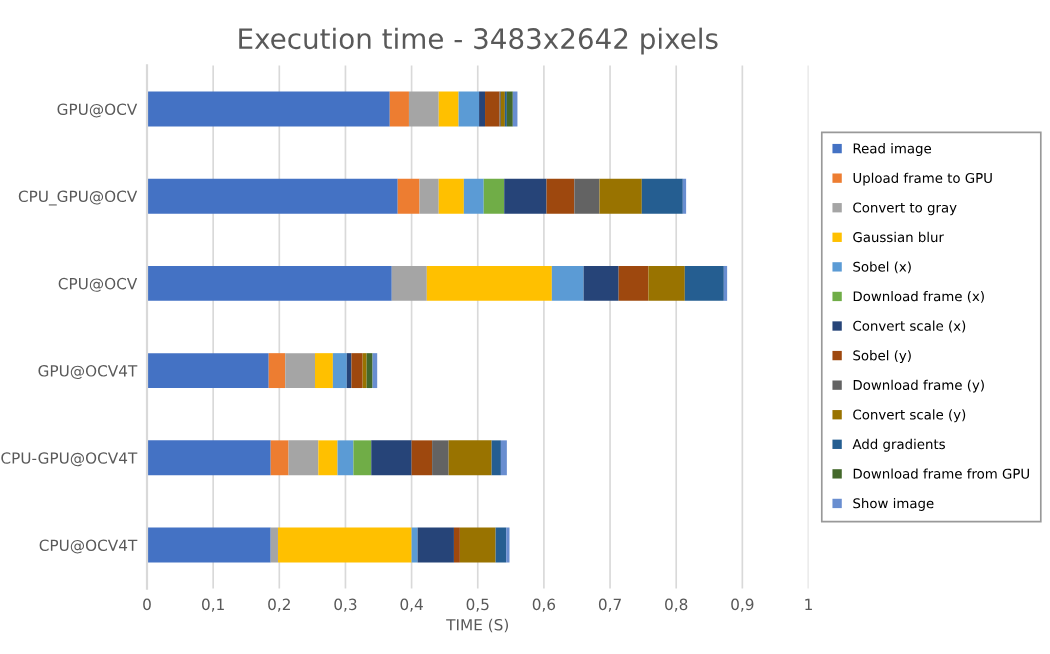  Describe the element at coordinates (478, 41) in the screenshot. I see `chart-title: Execution time - 3483x2642 pixels` at that location.